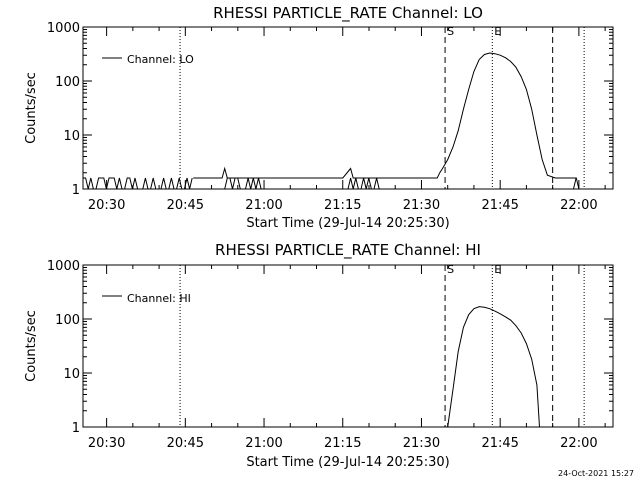 The height and width of the screenshot is (480, 640). I want to click on footer-timestamp: 24-Oct-2021 15:27, so click(596, 473).